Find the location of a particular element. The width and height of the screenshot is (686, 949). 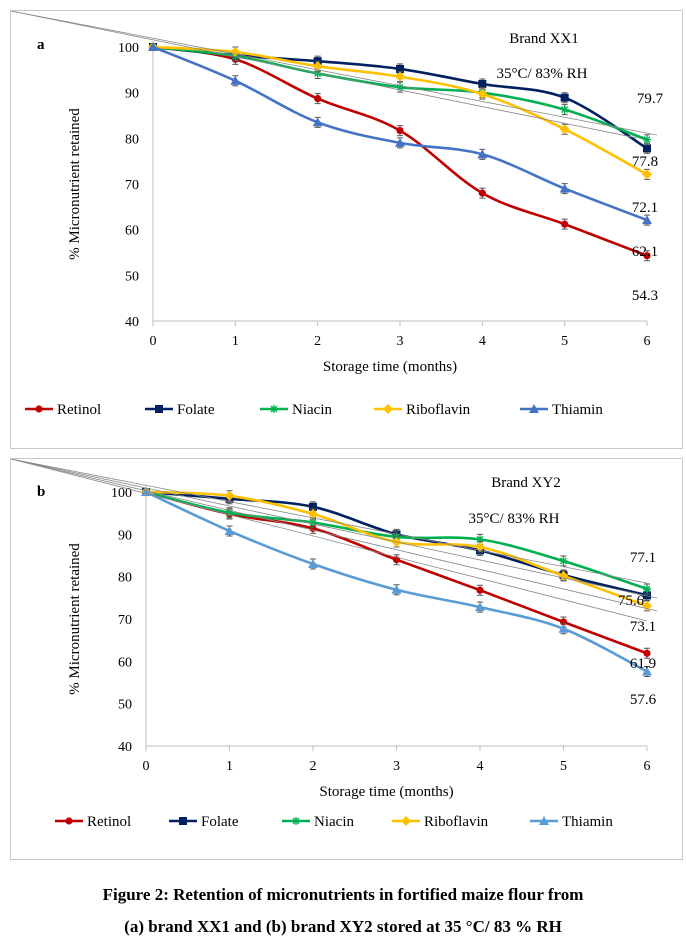

chart-b-legend-niacin-marker is located at coordinates (296, 821).